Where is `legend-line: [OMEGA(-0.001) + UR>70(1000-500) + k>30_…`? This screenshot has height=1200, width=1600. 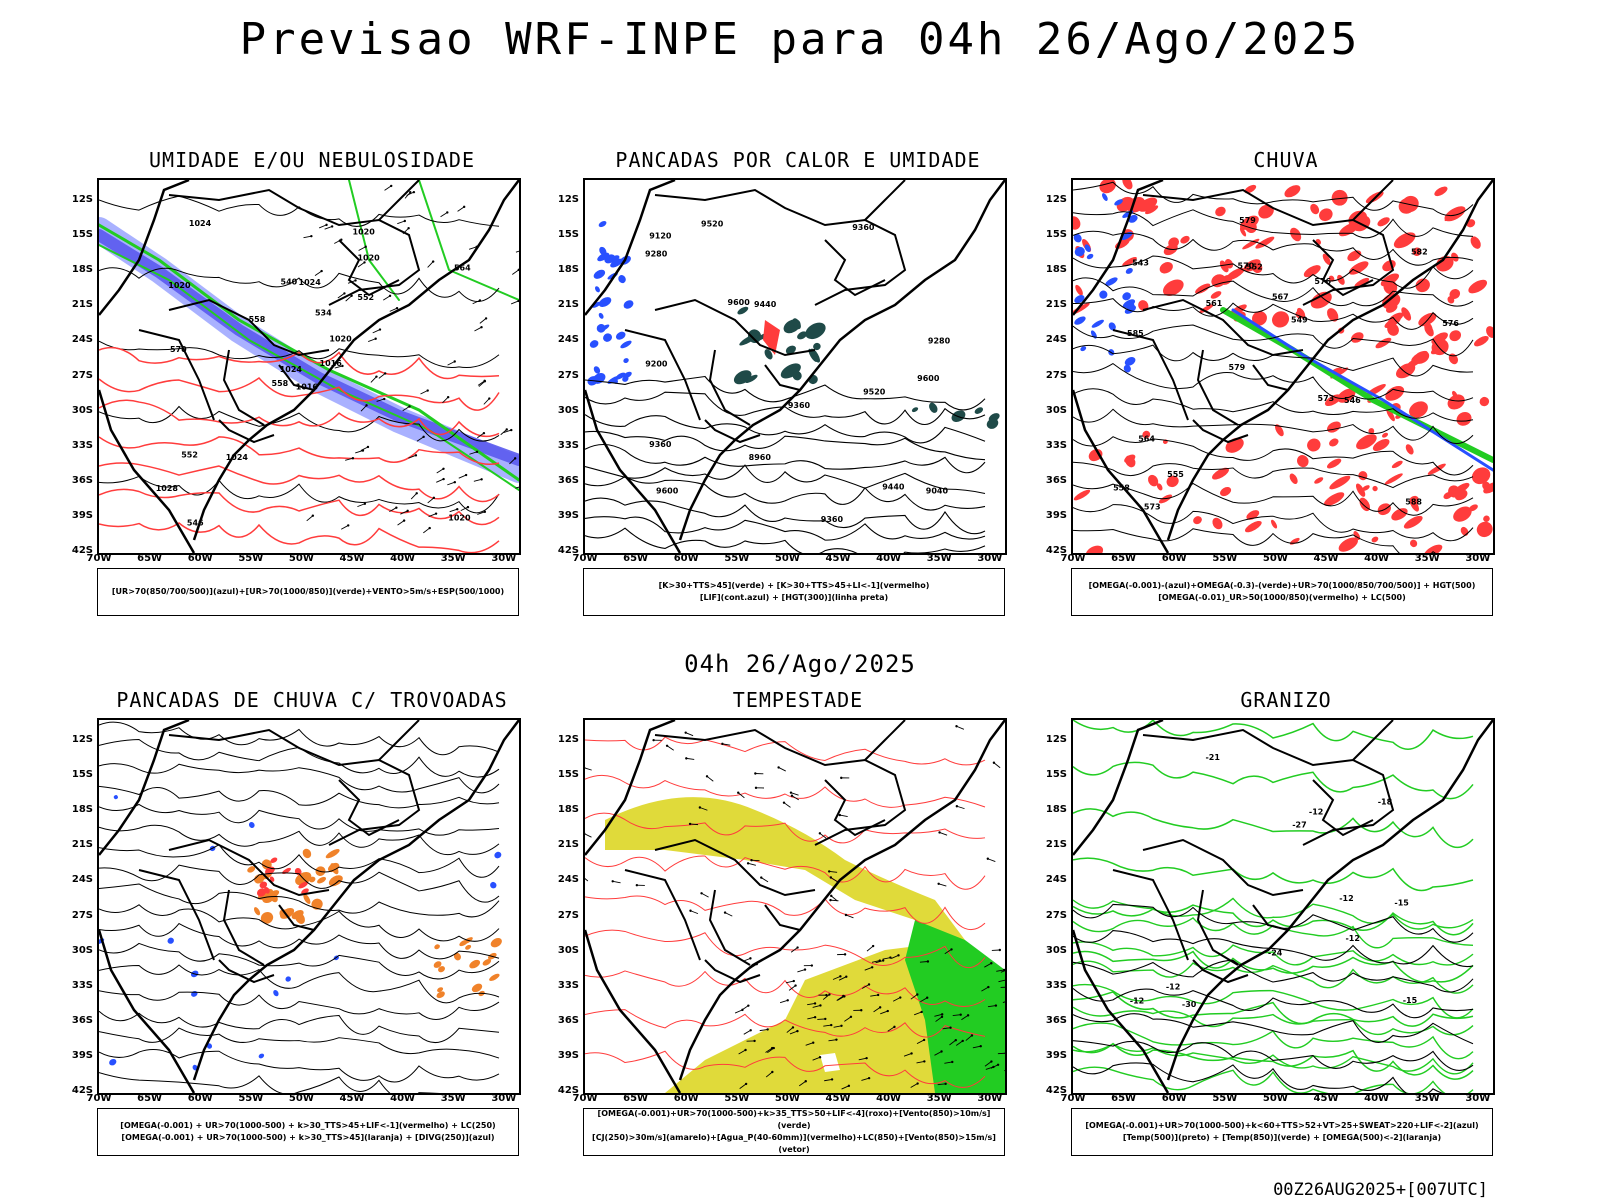 legend-line: [OMEGA(-0.001) + UR>70(1000-500) + k>30_… is located at coordinates (308, 1125).